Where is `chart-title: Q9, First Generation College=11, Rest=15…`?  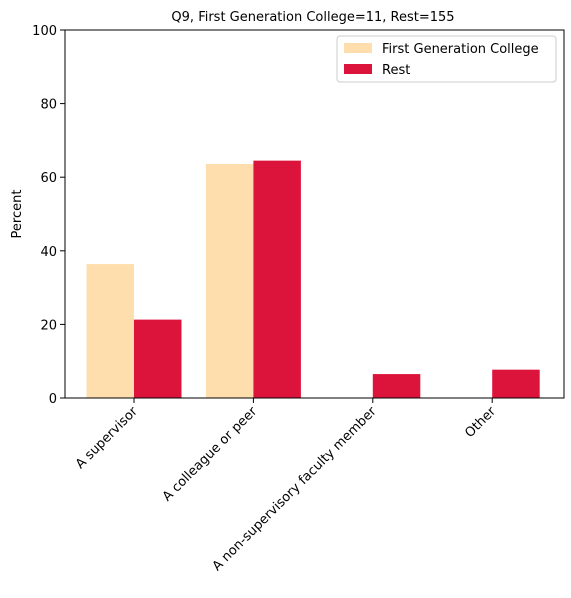
chart-title: Q9, First Generation College=11, Rest=15… is located at coordinates (312, 17).